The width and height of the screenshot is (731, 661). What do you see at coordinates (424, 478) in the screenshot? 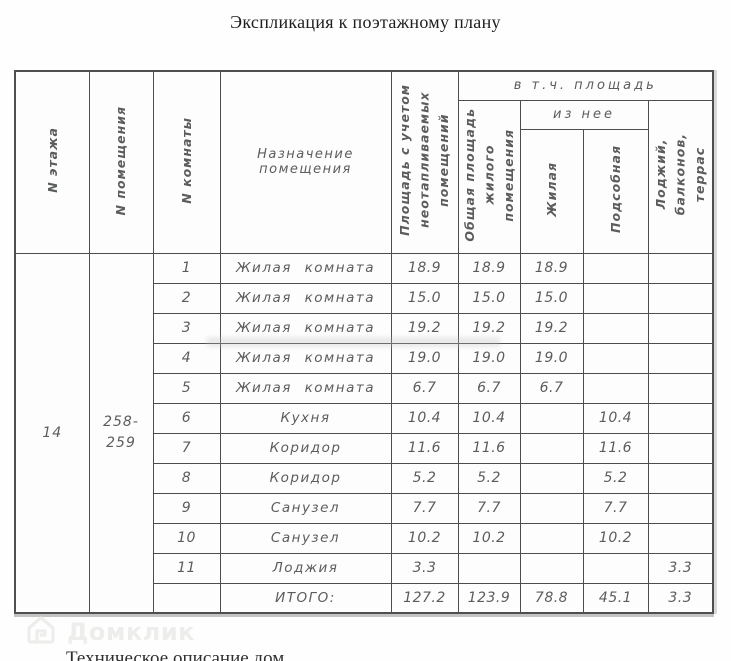
I see `cell-area: 5.2` at bounding box center [424, 478].